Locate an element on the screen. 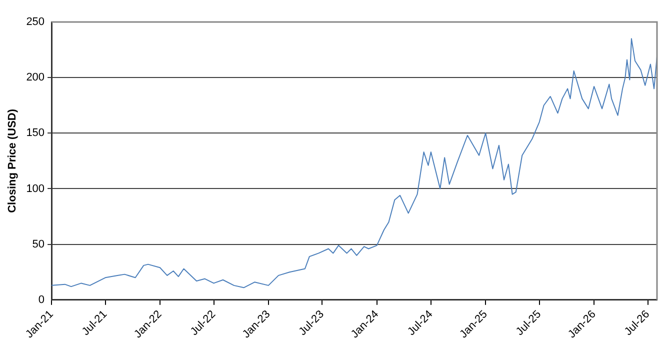  y-tick-label: 150 is located at coordinates (35, 133).